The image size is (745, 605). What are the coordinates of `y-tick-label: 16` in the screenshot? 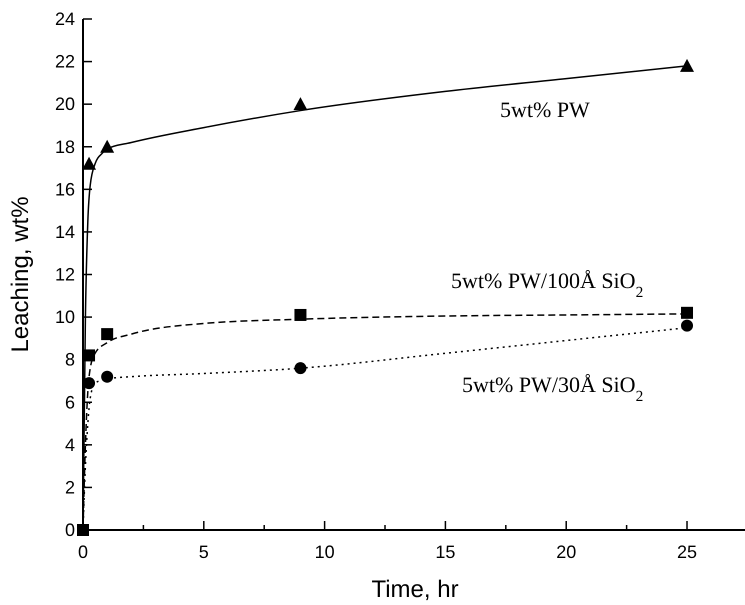 It's located at (64, 189).